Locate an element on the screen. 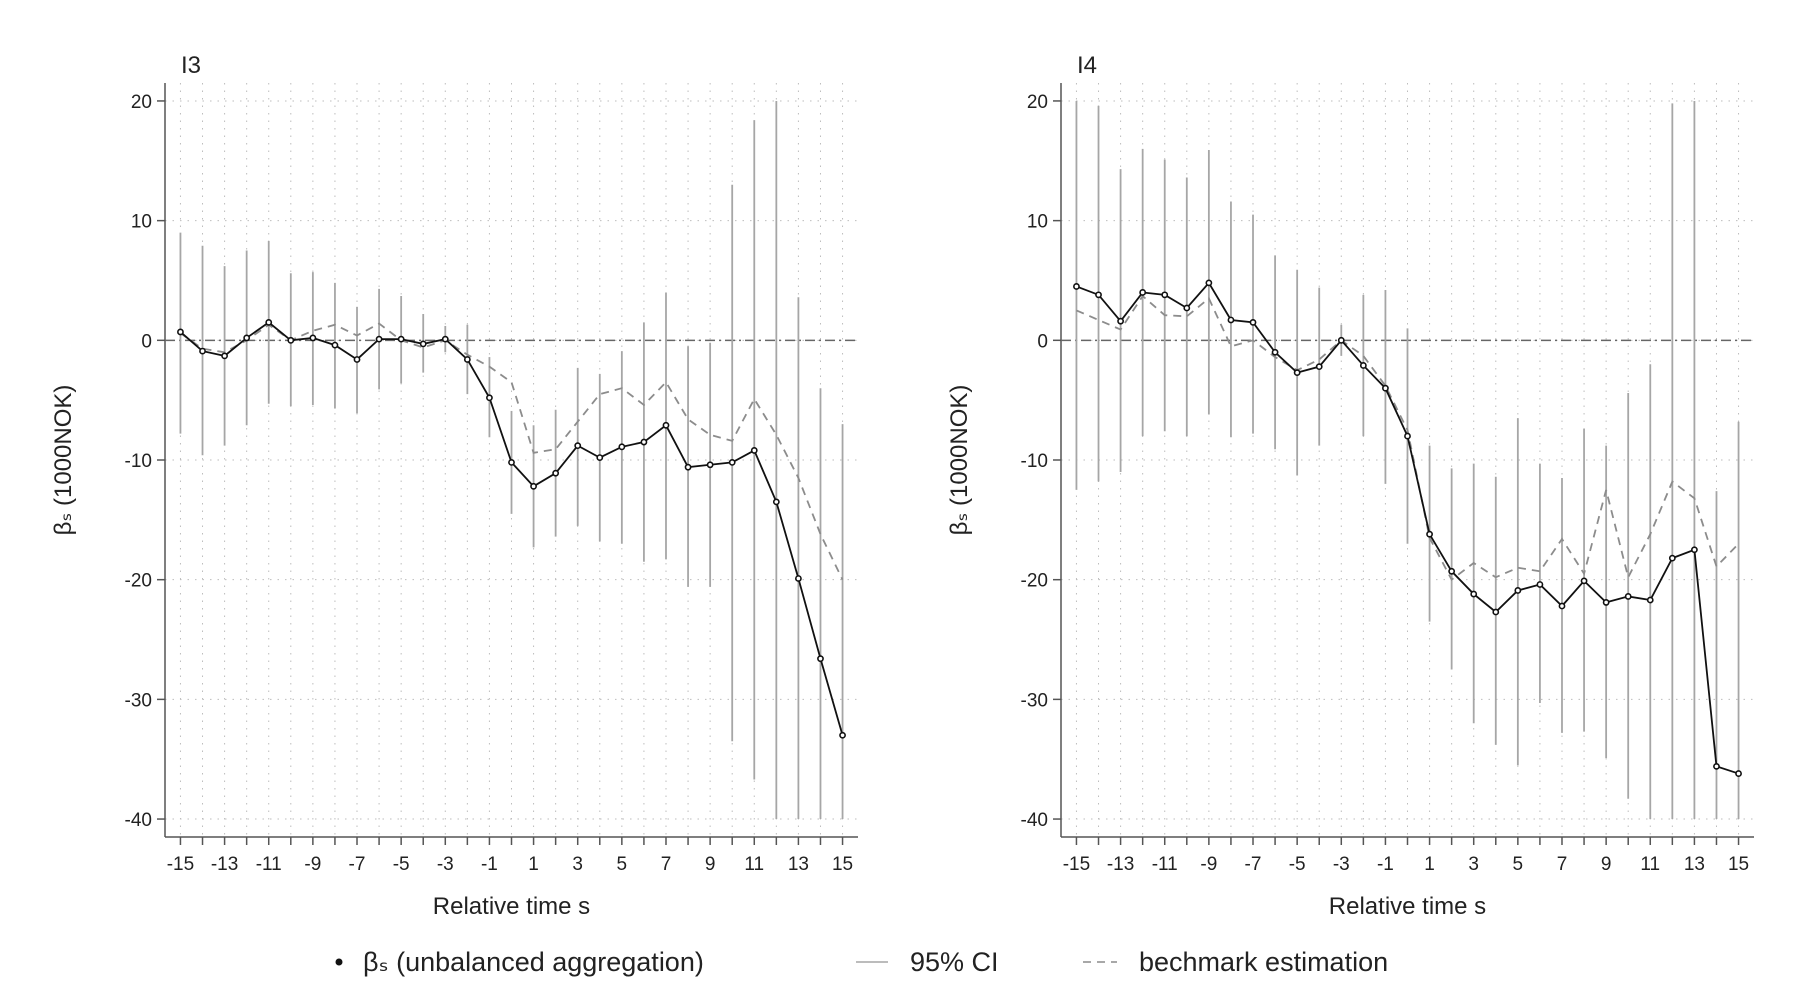  x-tick-label: 5 is located at coordinates (622, 864).